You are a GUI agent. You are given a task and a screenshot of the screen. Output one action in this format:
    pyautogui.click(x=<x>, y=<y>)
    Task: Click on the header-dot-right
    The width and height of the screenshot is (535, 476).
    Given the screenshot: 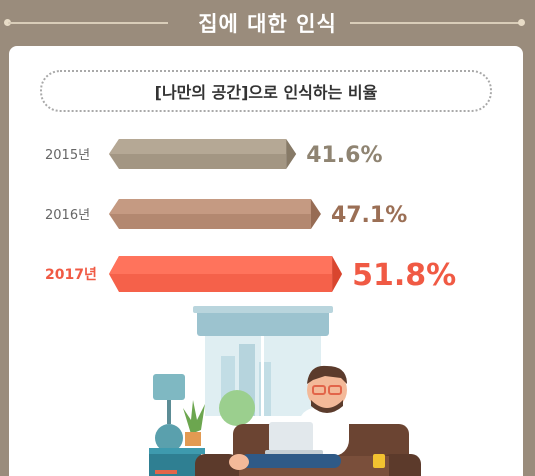 What is the action you would take?
    pyautogui.click(x=521, y=22)
    